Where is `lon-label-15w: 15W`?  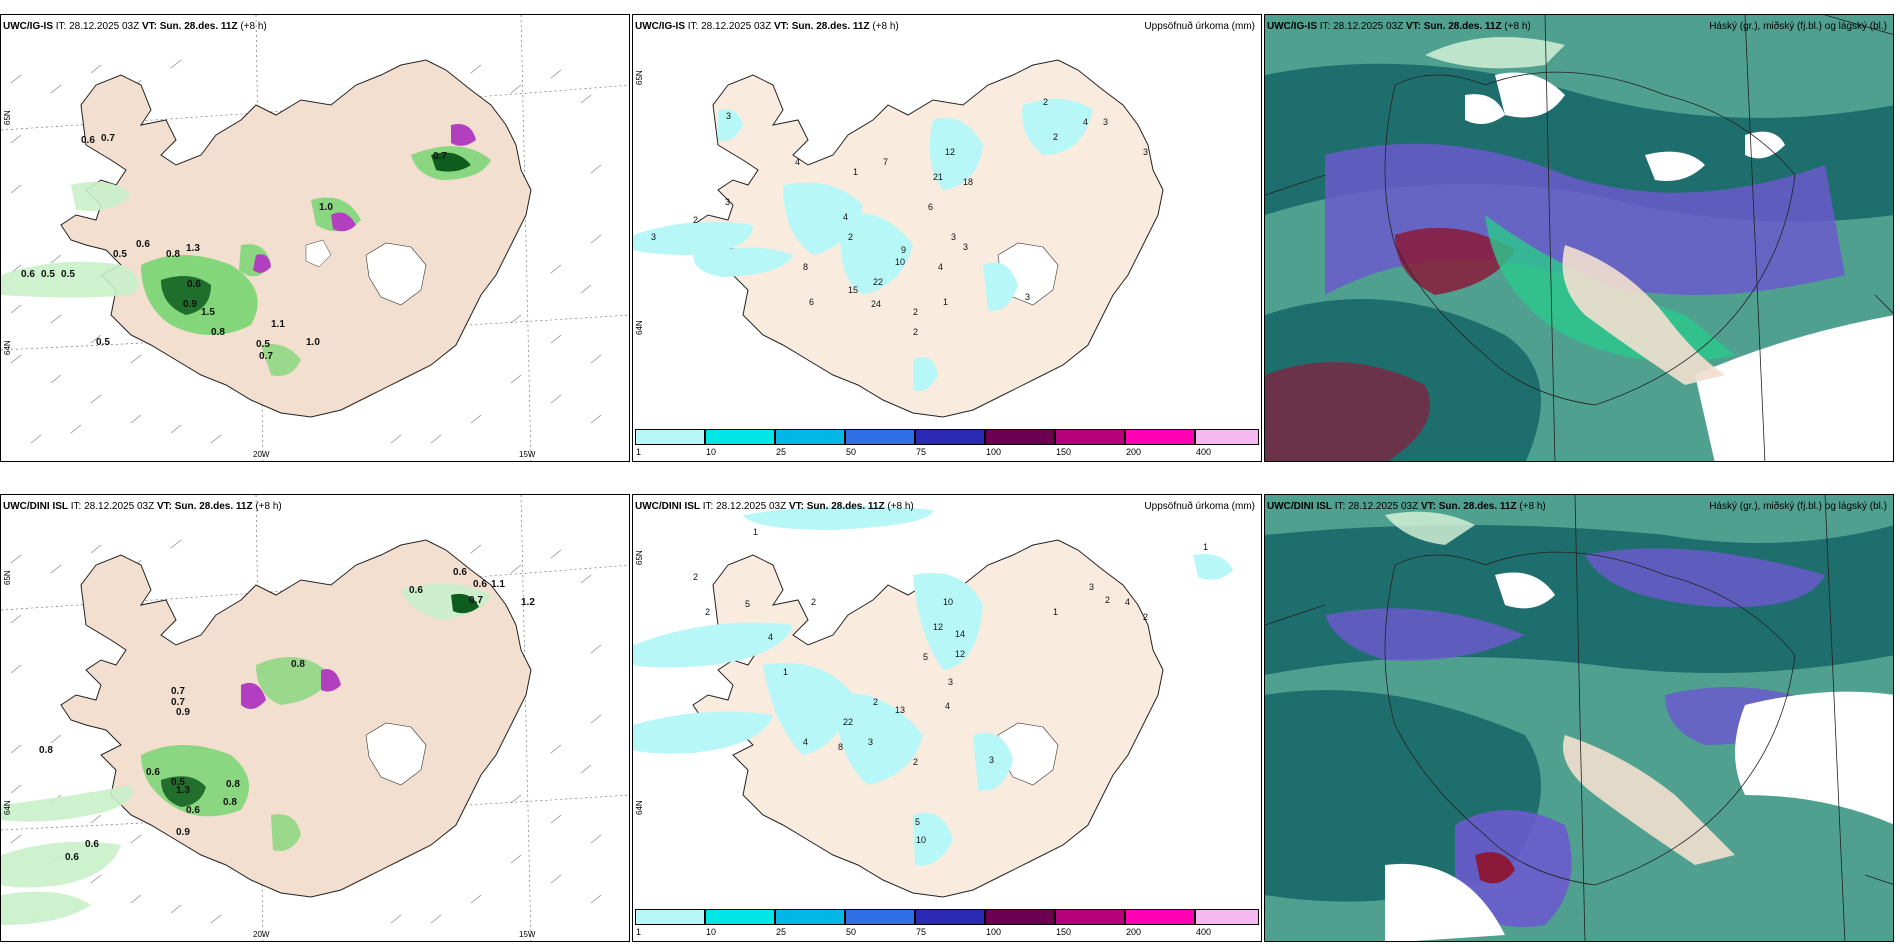
lon-label-15w: 15W is located at coordinates (527, 454).